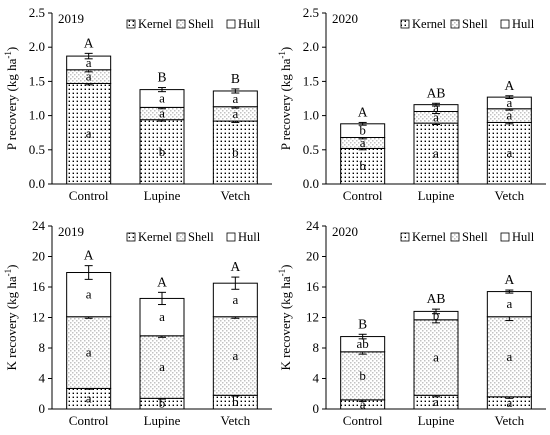 The image size is (550, 435). What do you see at coordinates (285, 323) in the screenshot?
I see `y-axis-label-text: K recovery (kg ha` at bounding box center [285, 323].